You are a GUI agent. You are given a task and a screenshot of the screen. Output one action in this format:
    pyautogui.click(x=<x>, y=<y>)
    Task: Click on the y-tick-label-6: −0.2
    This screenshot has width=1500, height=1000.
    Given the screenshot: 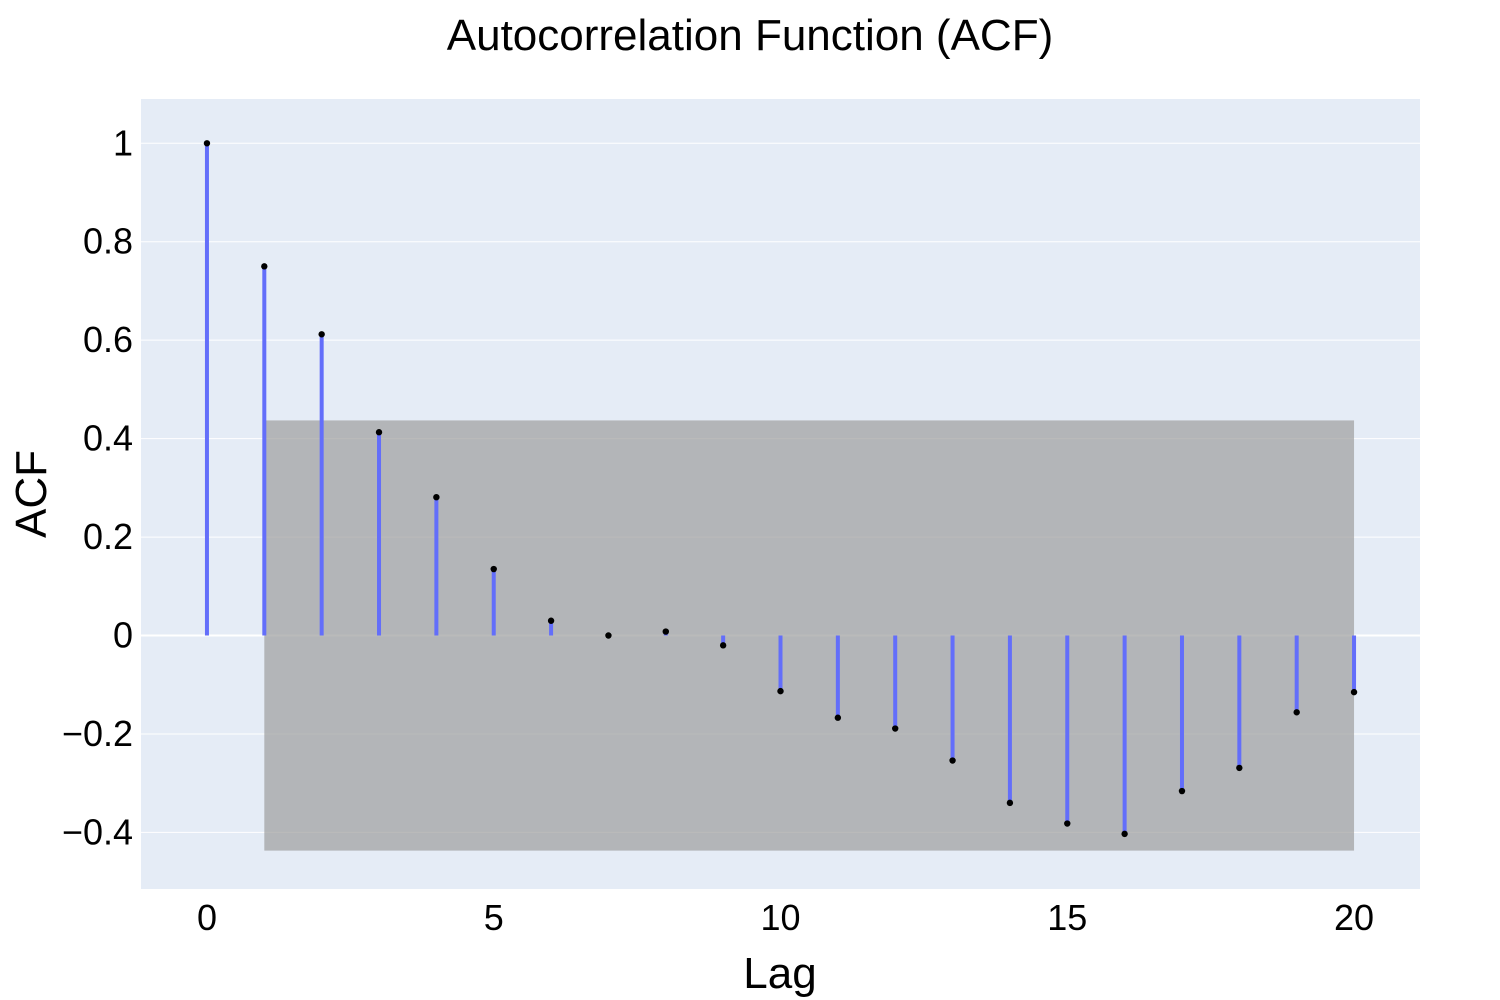 What is the action you would take?
    pyautogui.click(x=97, y=733)
    